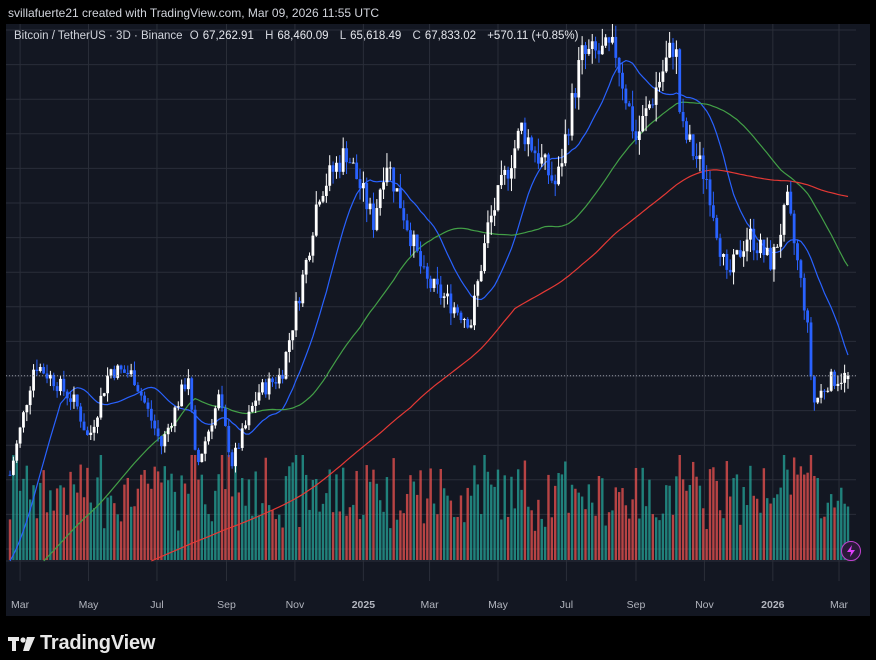  I want to click on lightning-bolt-icon, so click(851, 551).